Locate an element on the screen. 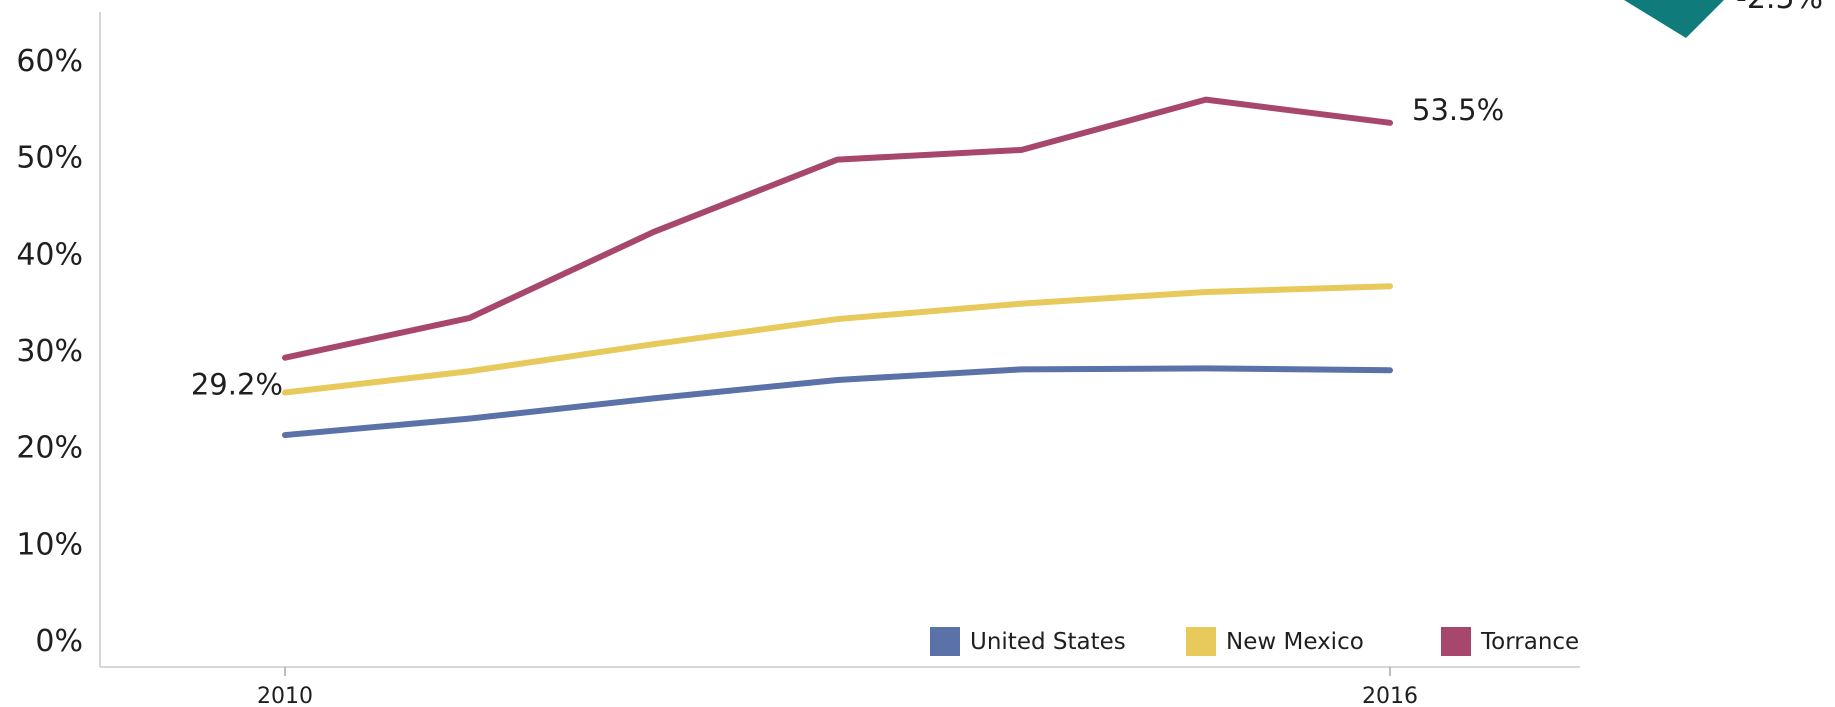  x-tick-labels: 2010 2016 is located at coordinates (837, 687).